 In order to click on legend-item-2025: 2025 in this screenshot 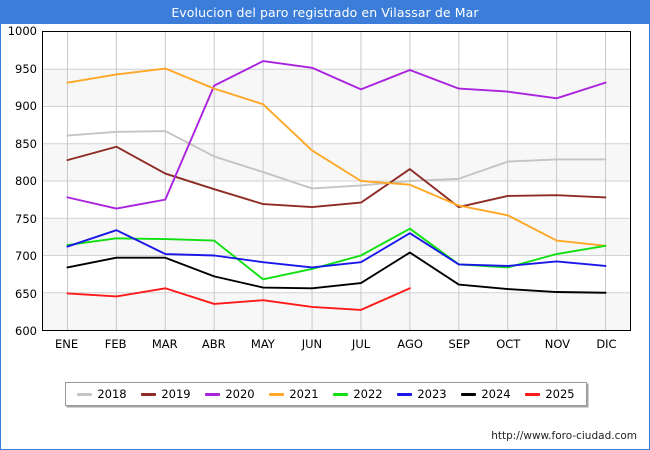, I will do `click(550, 394)`.